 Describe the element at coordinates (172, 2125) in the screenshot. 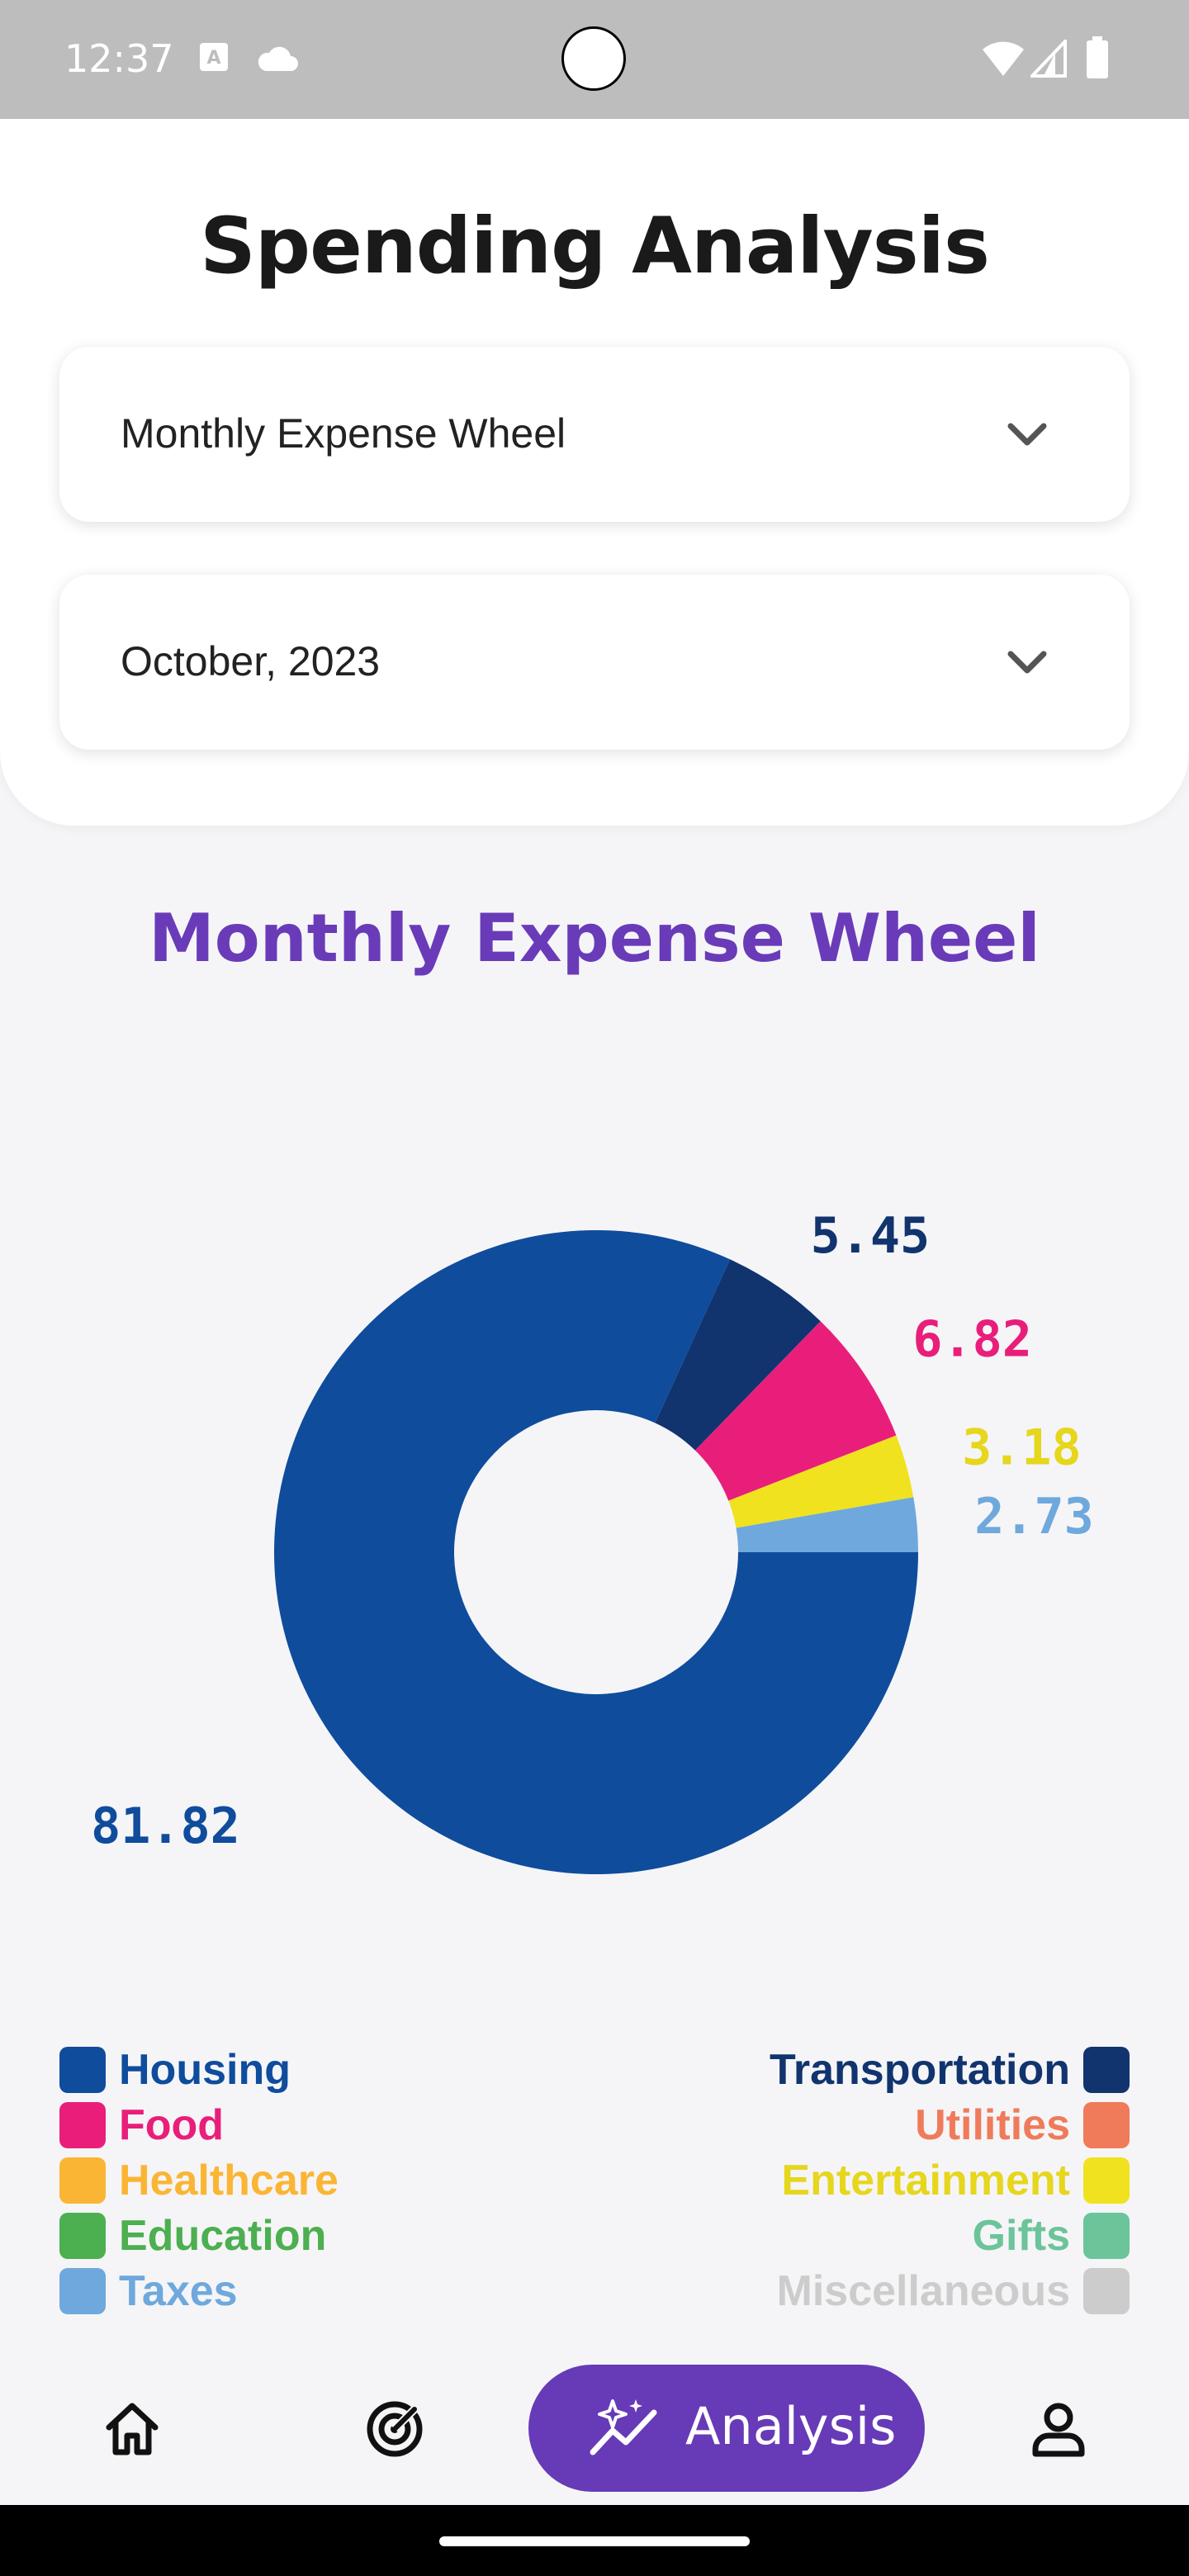

I see `legend-label: Food` at that location.